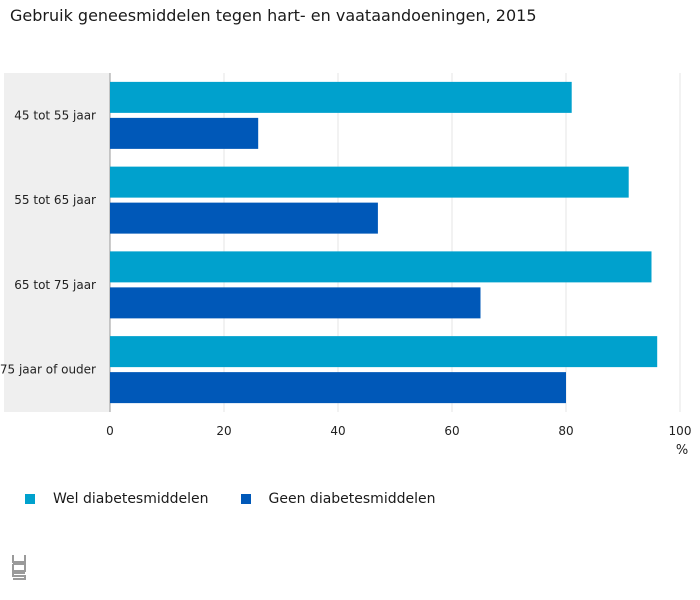 This screenshot has width=700, height=600. What do you see at coordinates (451, 431) in the screenshot?
I see `x-tick-label-60: 60` at bounding box center [451, 431].